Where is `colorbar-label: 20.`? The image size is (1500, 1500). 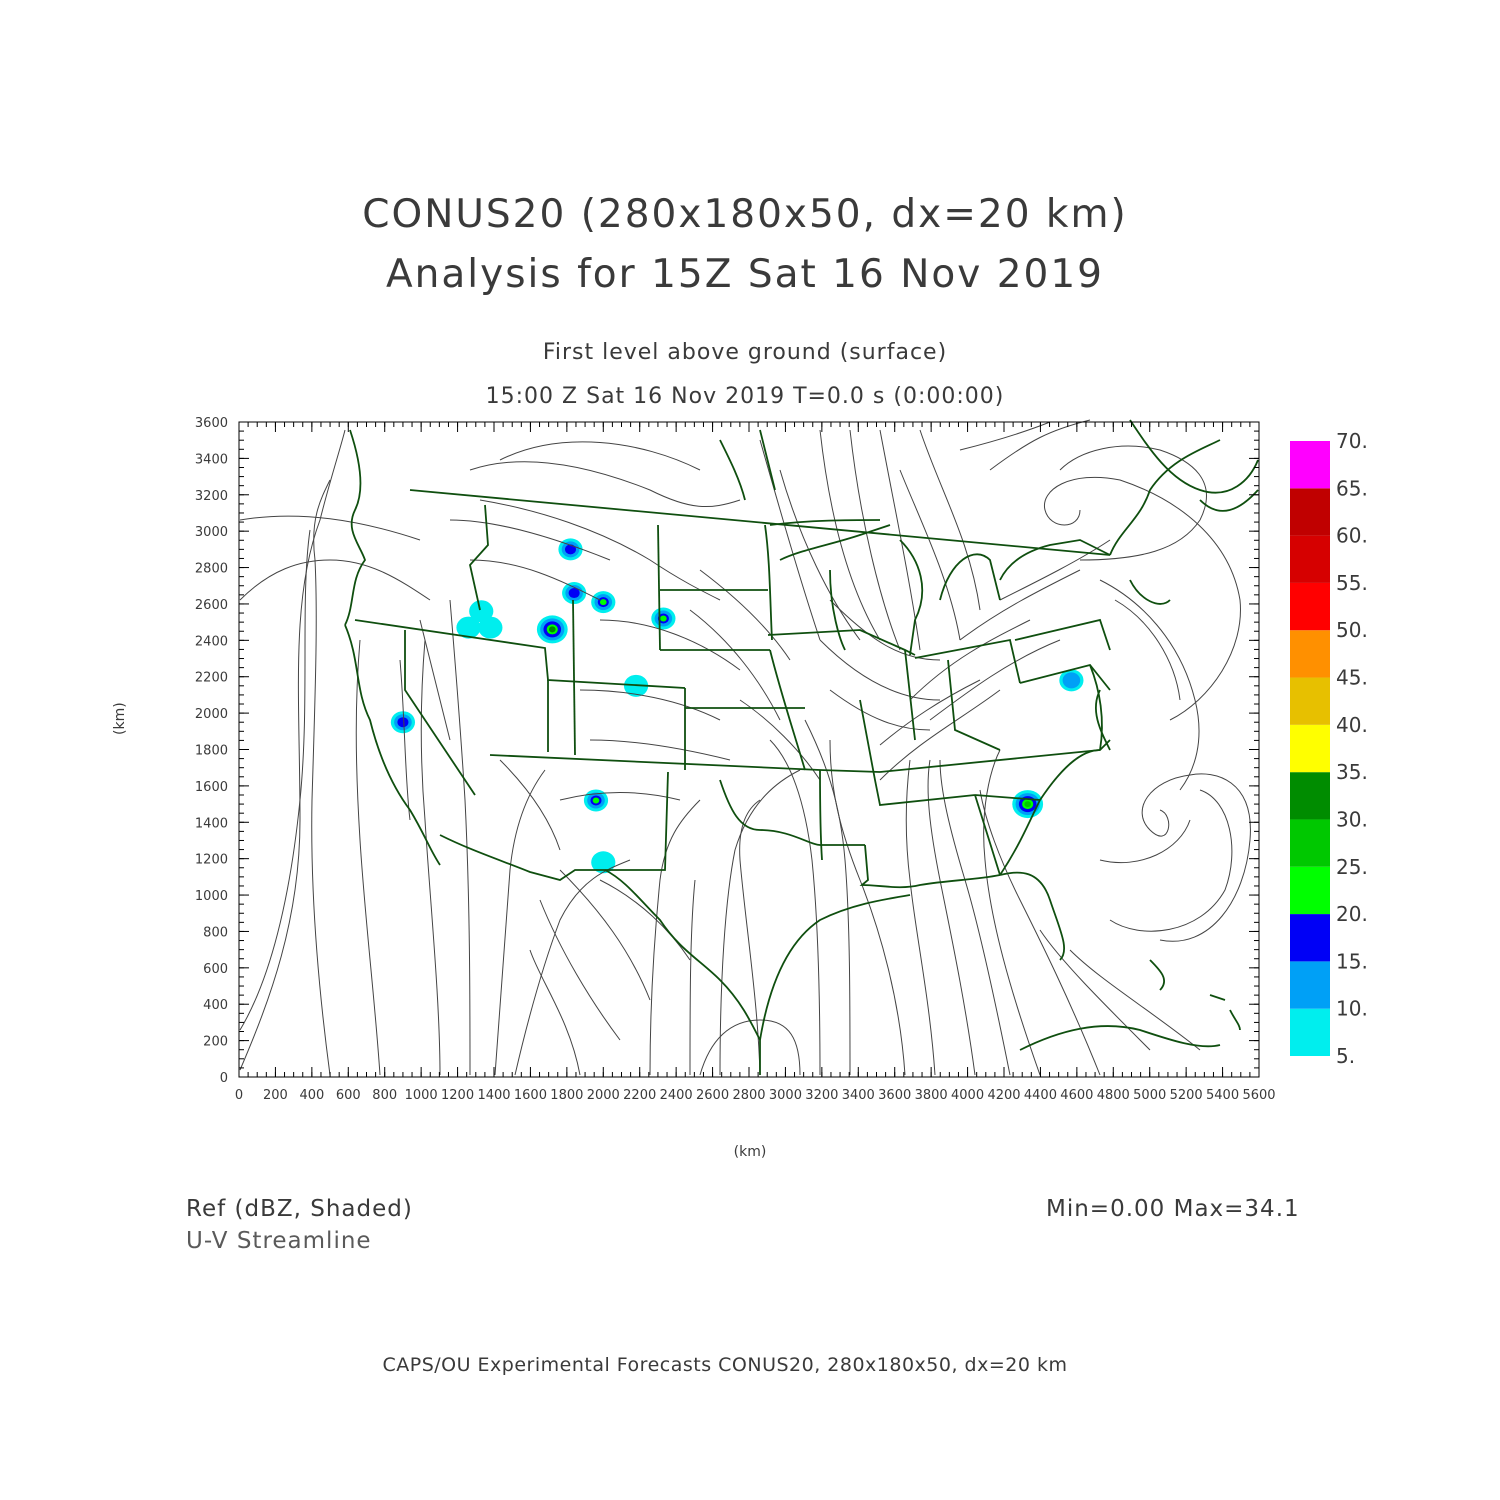 colorbar-label: 20. is located at coordinates (1352, 914).